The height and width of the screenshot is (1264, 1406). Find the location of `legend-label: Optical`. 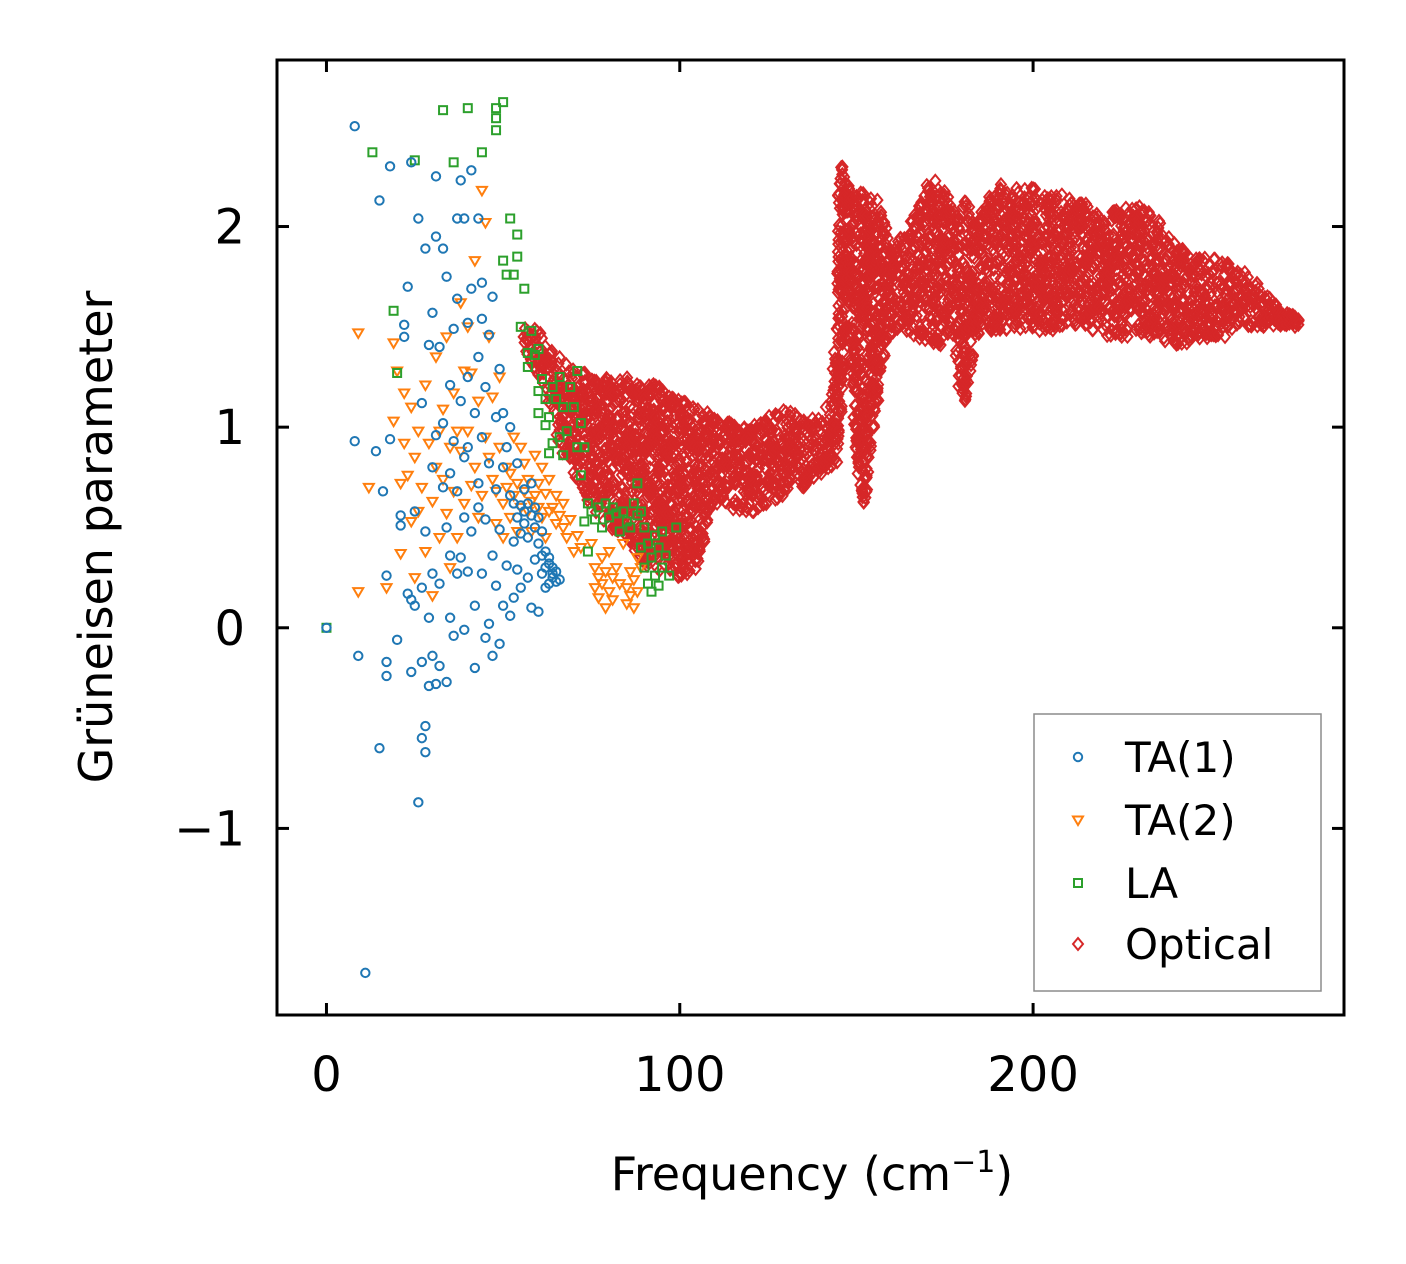

legend-label: Optical is located at coordinates (1199, 944).